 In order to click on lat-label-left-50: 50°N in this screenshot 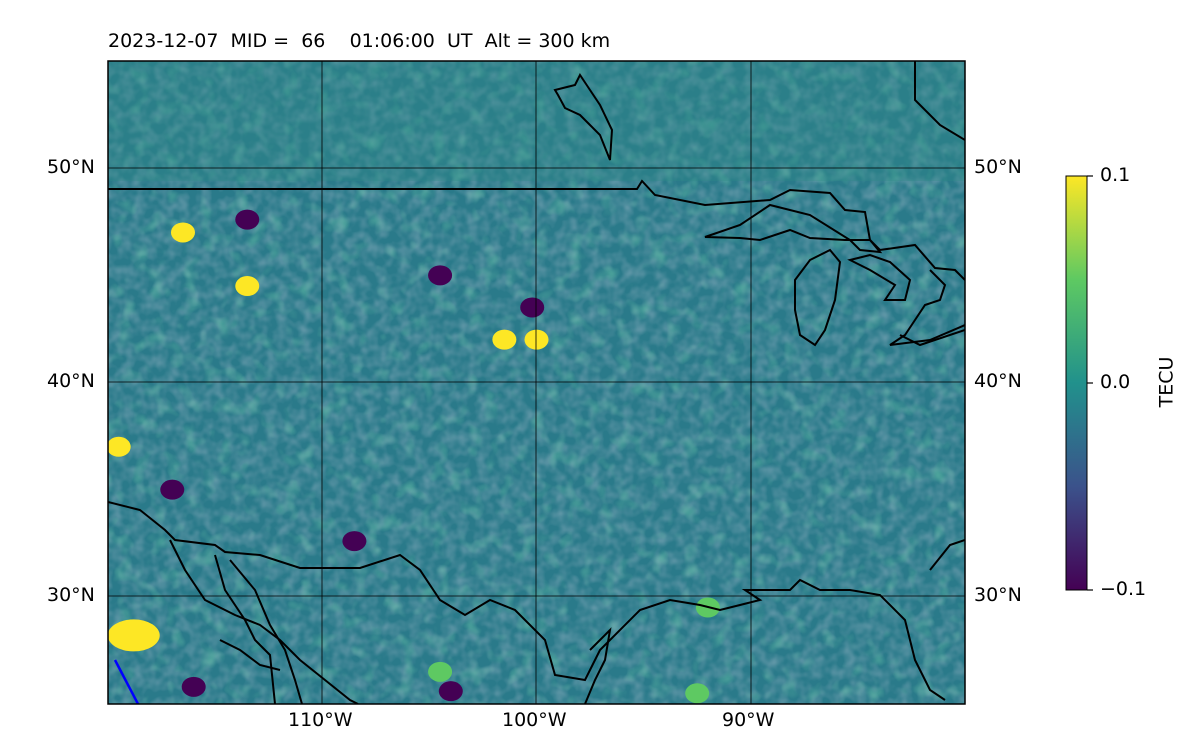, I will do `click(71, 167)`.